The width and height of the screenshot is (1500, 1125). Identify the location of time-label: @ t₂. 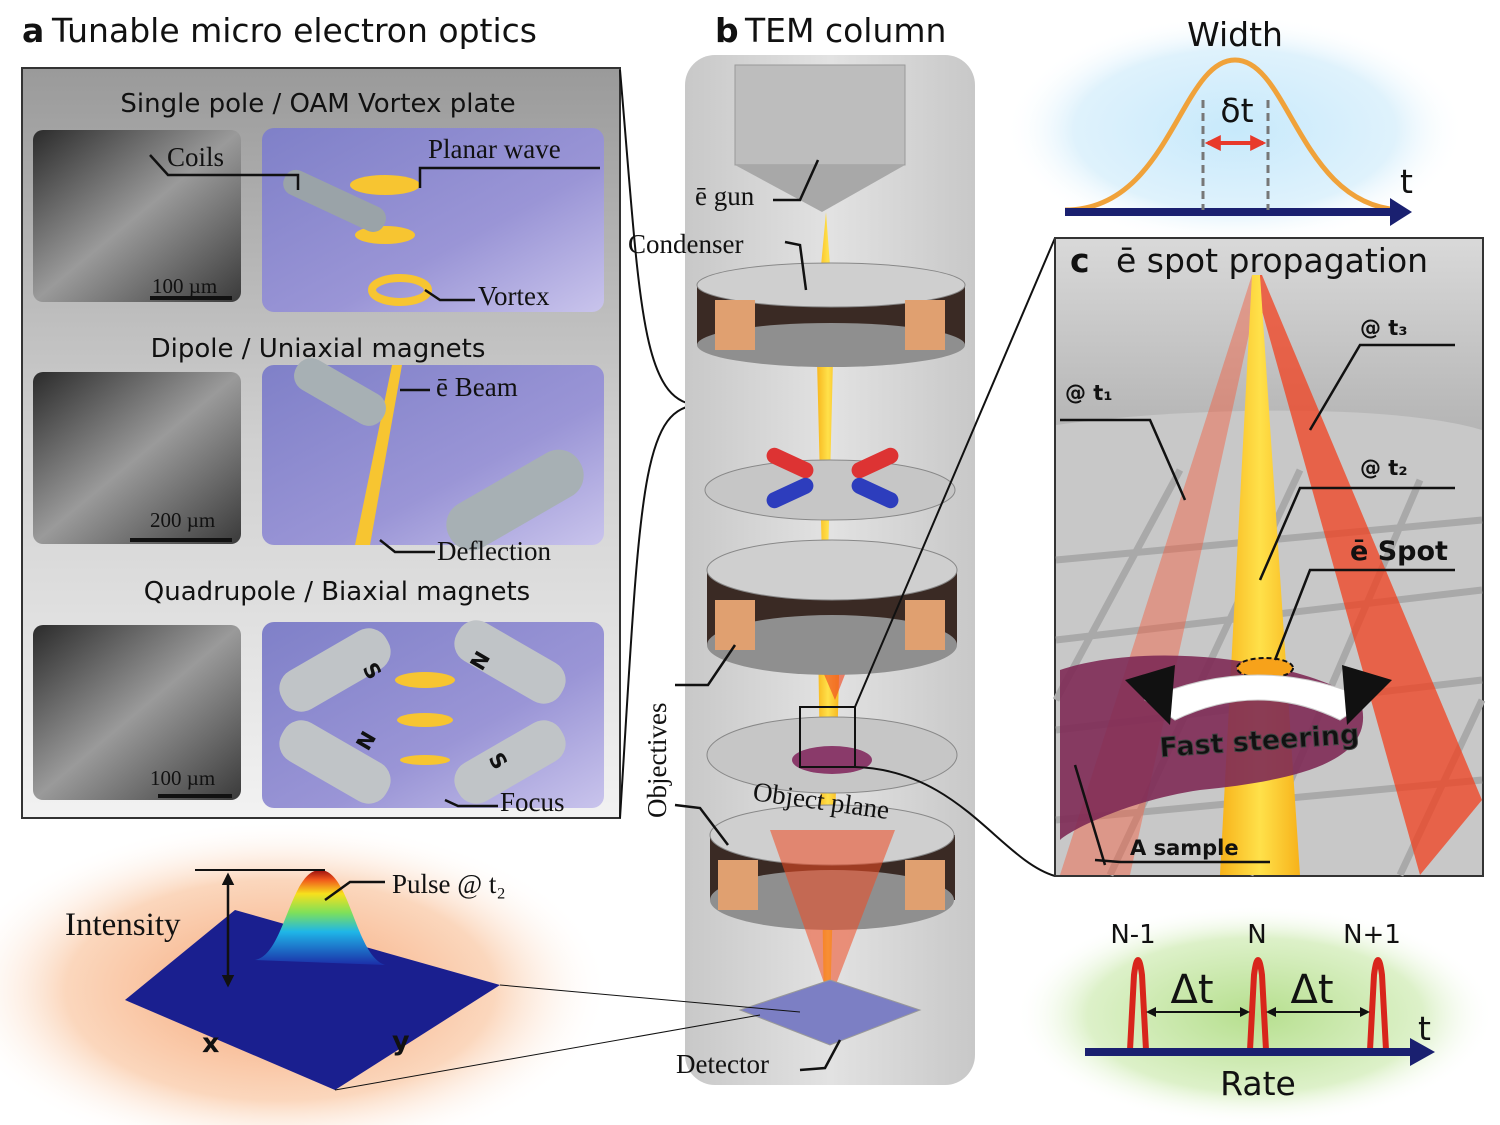
(1384, 468).